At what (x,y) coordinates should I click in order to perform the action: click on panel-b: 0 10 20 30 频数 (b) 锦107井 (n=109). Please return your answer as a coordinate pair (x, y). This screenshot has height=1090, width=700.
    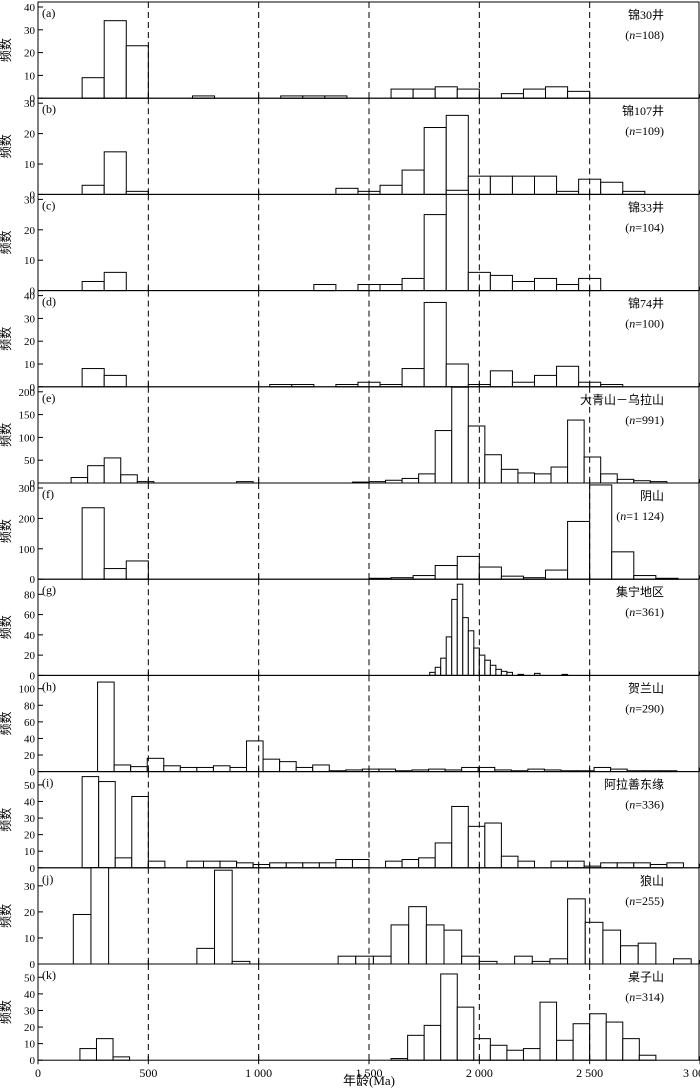
    Looking at the image, I should click on (350, 149).